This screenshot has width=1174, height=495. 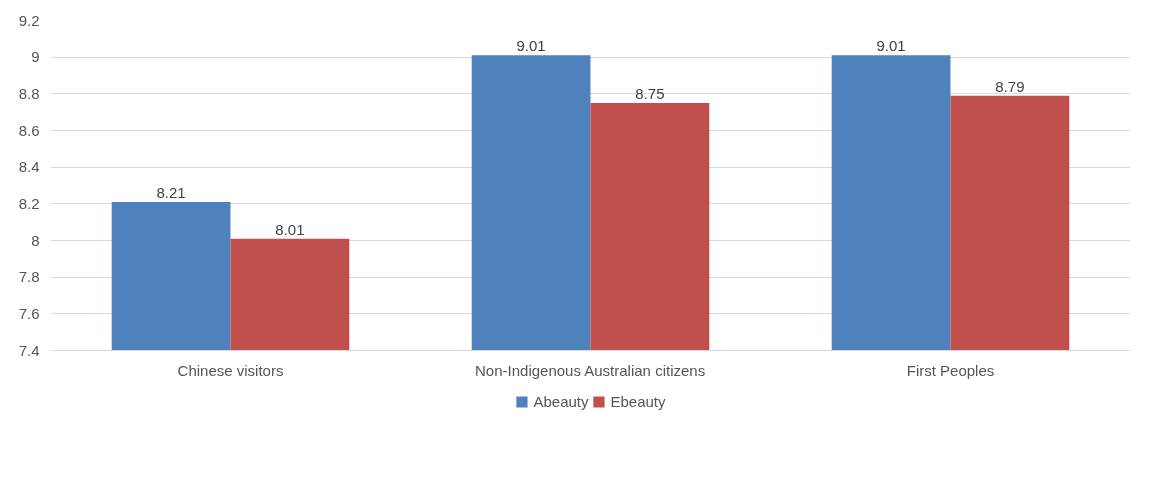 What do you see at coordinates (29, 93) in the screenshot?
I see `y-tick-label: 8.8` at bounding box center [29, 93].